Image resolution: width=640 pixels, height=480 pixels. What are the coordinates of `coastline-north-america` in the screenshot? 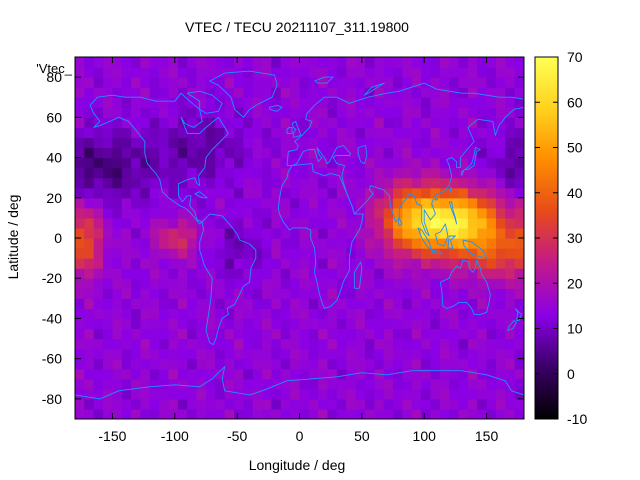 It's located at (159, 158).